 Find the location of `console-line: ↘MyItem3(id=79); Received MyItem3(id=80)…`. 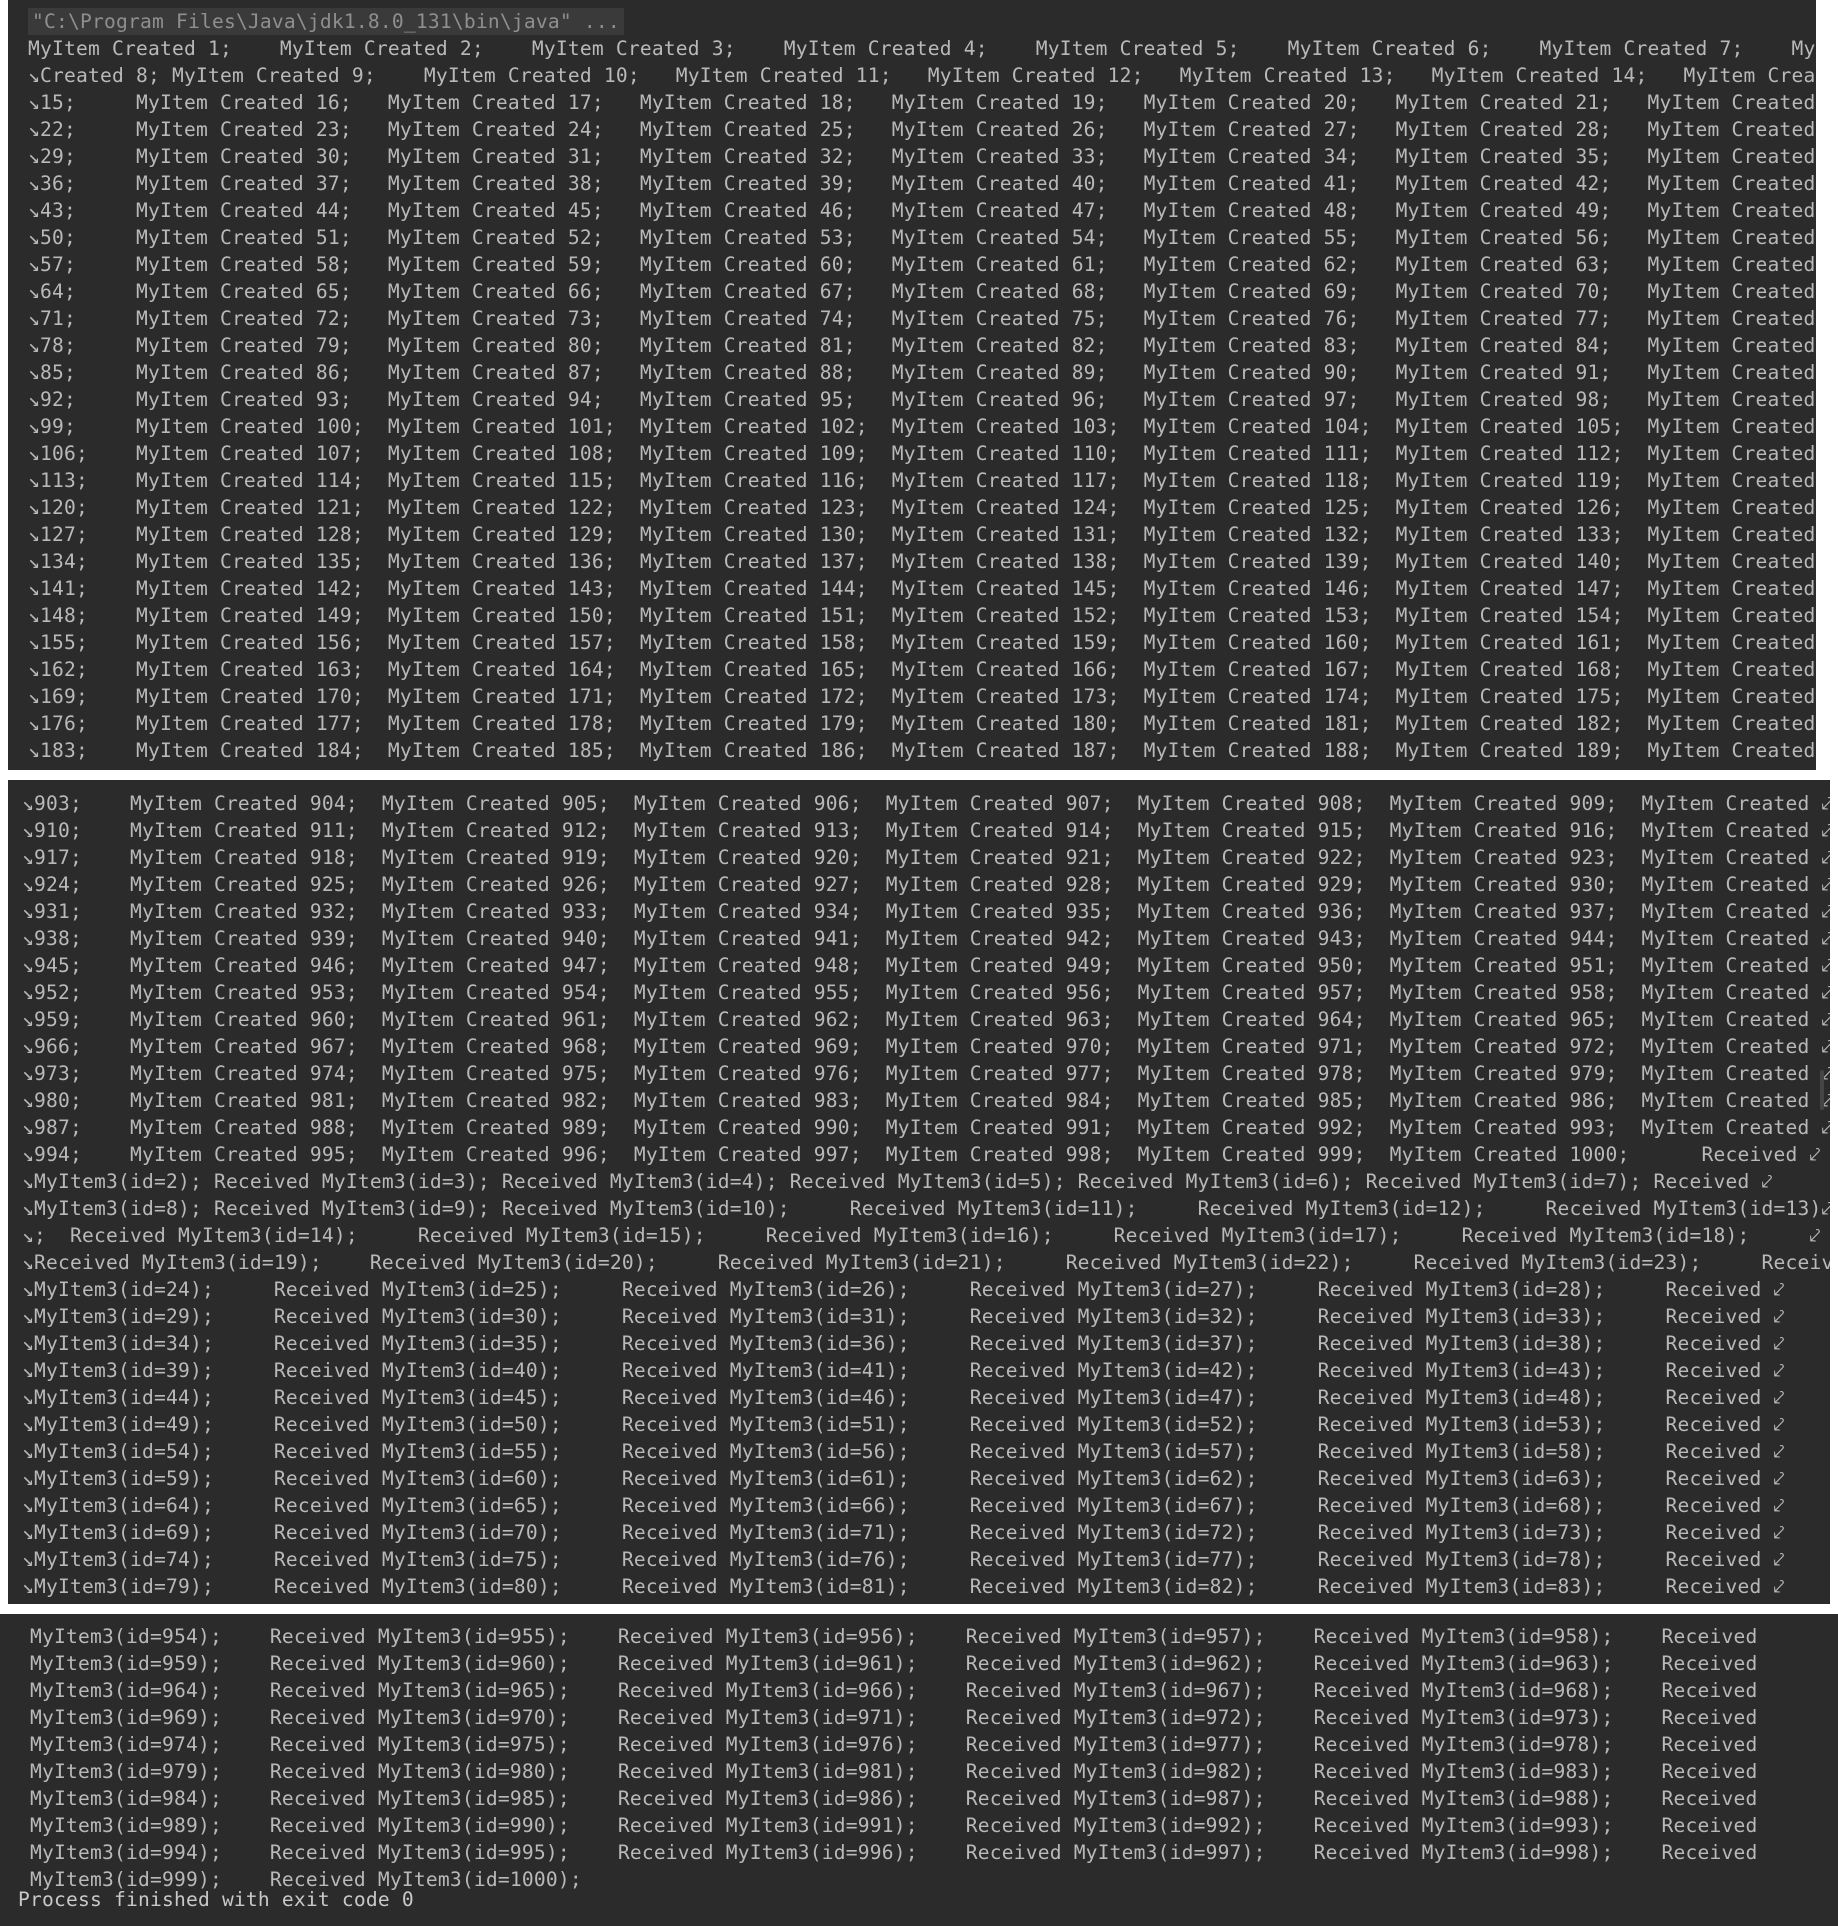

console-line: ↘MyItem3(id=79); Received MyItem3(id=80)… is located at coordinates (903, 1586).